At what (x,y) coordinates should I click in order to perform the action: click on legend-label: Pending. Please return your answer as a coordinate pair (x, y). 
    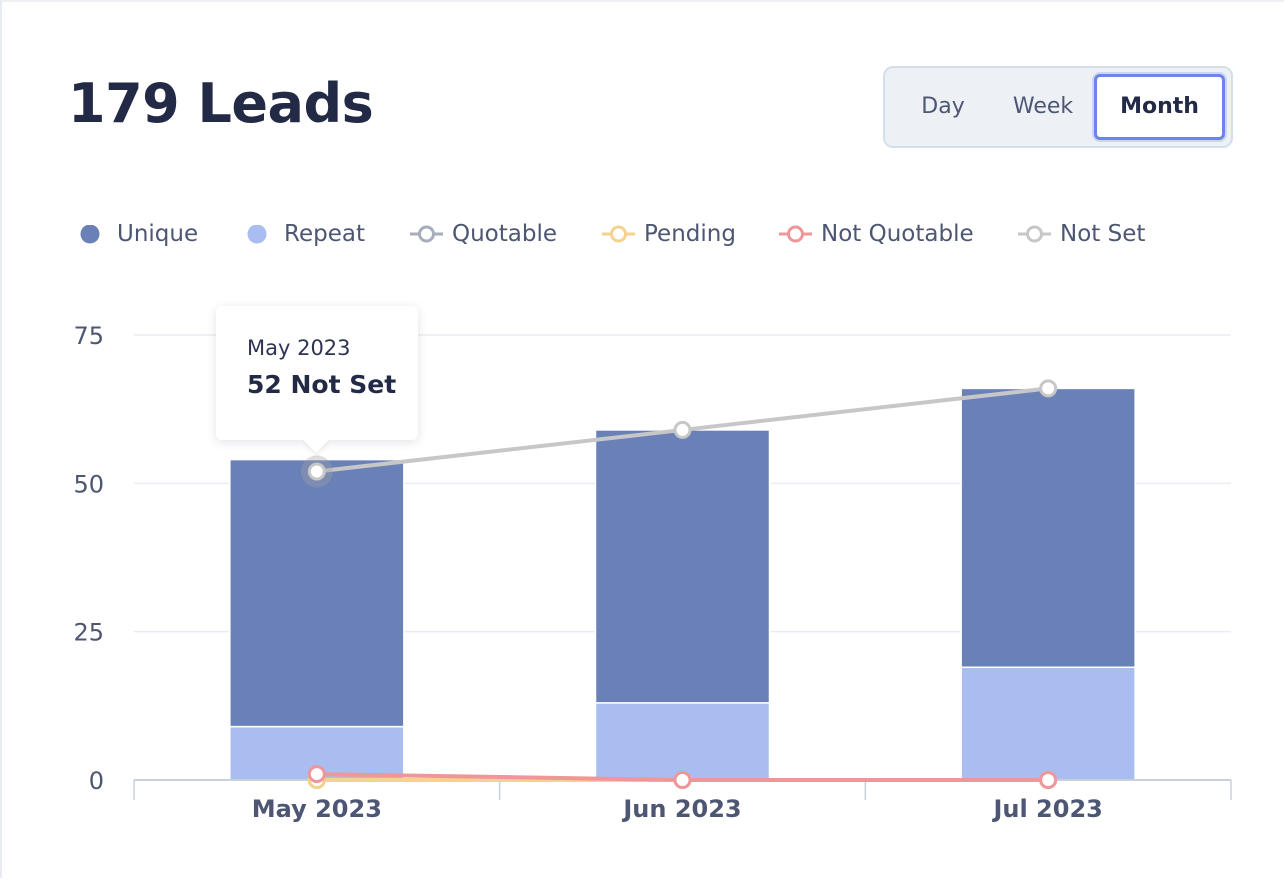
    Looking at the image, I should click on (690, 234).